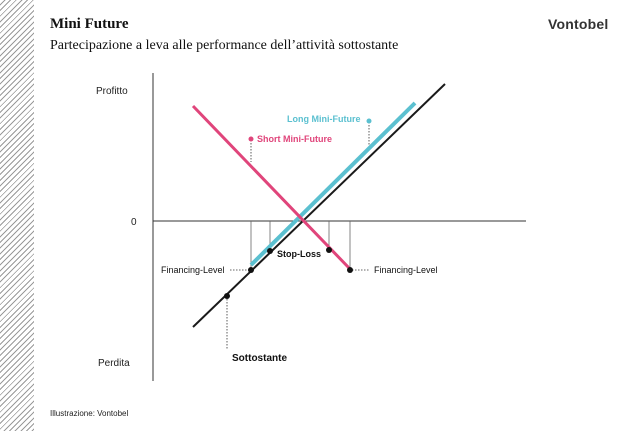  Describe the element at coordinates (329, 250) in the screenshot. I see `marker-stop-loss-right` at that location.